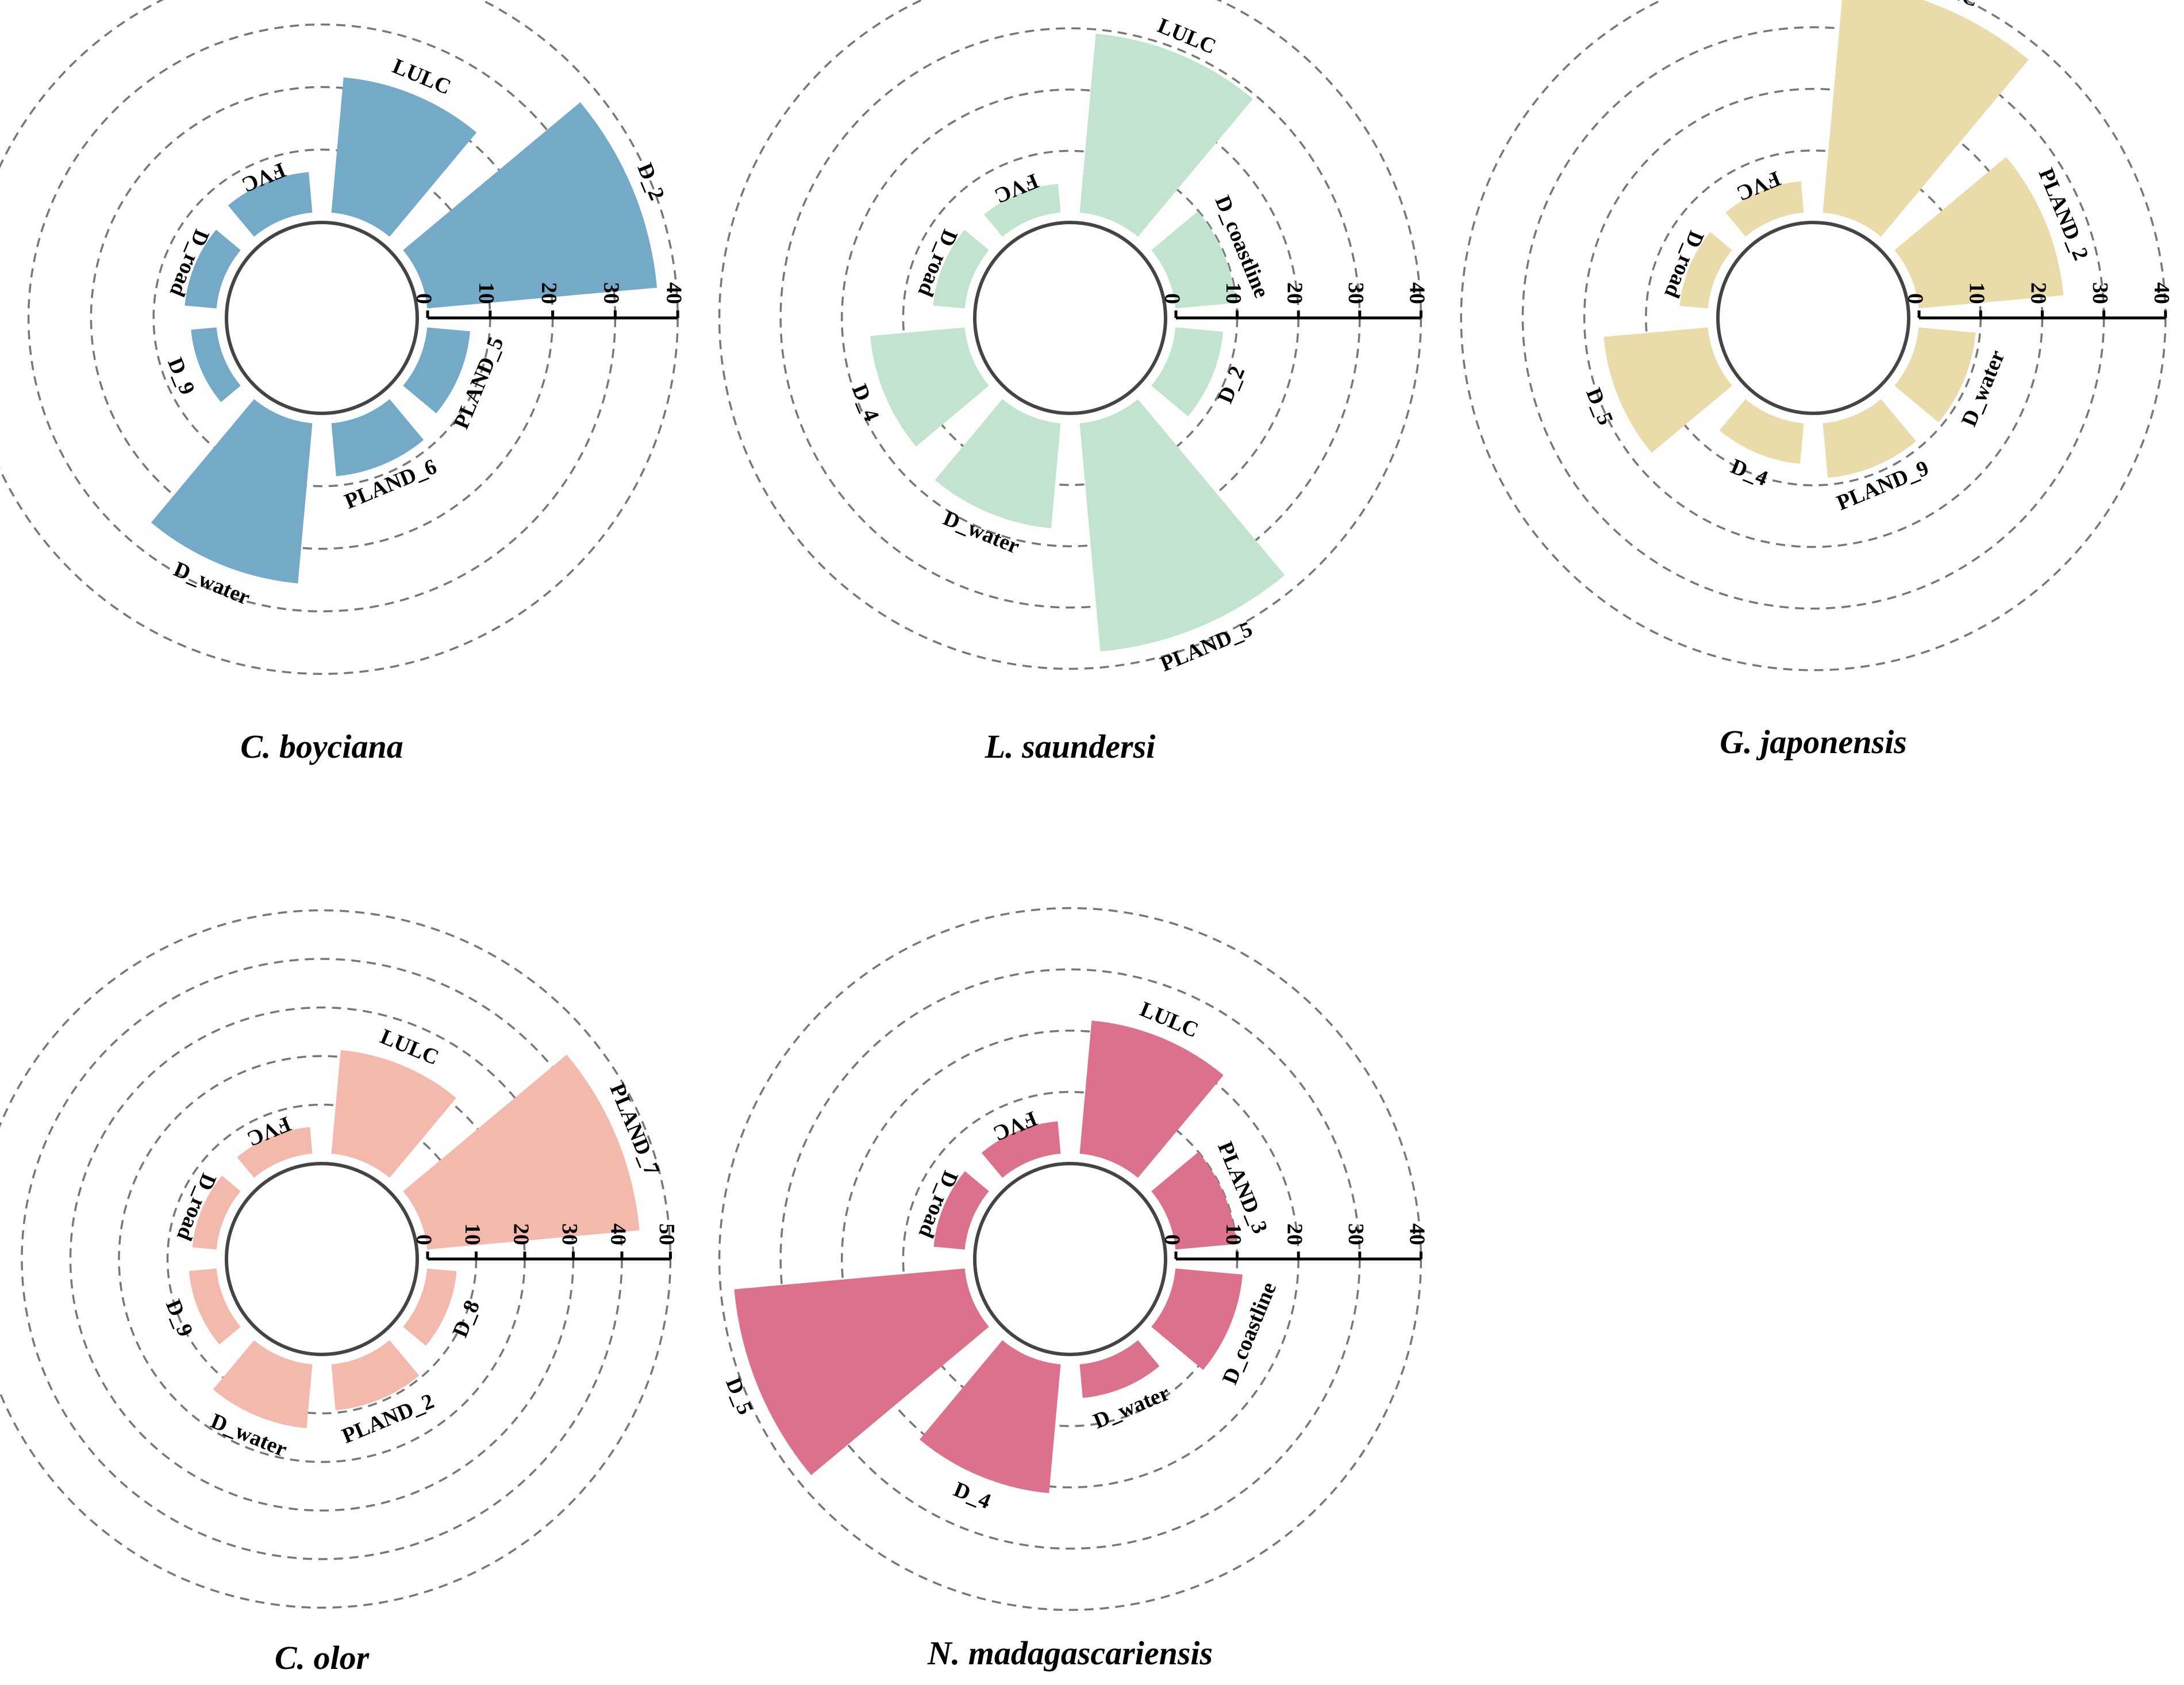 The height and width of the screenshot is (1685, 2184). I want to click on panel-title: G. japonensis, so click(1814, 742).